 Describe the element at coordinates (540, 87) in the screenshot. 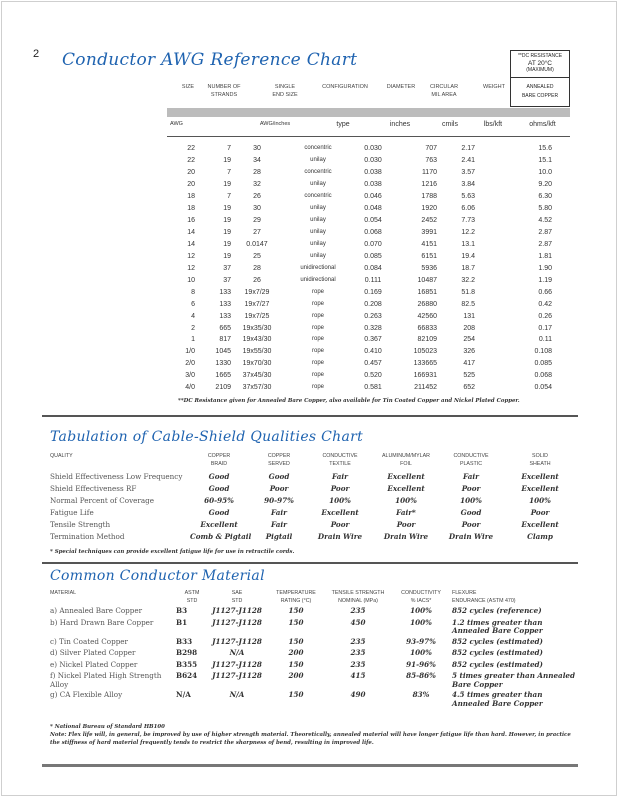

I see `dc-label: ANNEALED` at that location.